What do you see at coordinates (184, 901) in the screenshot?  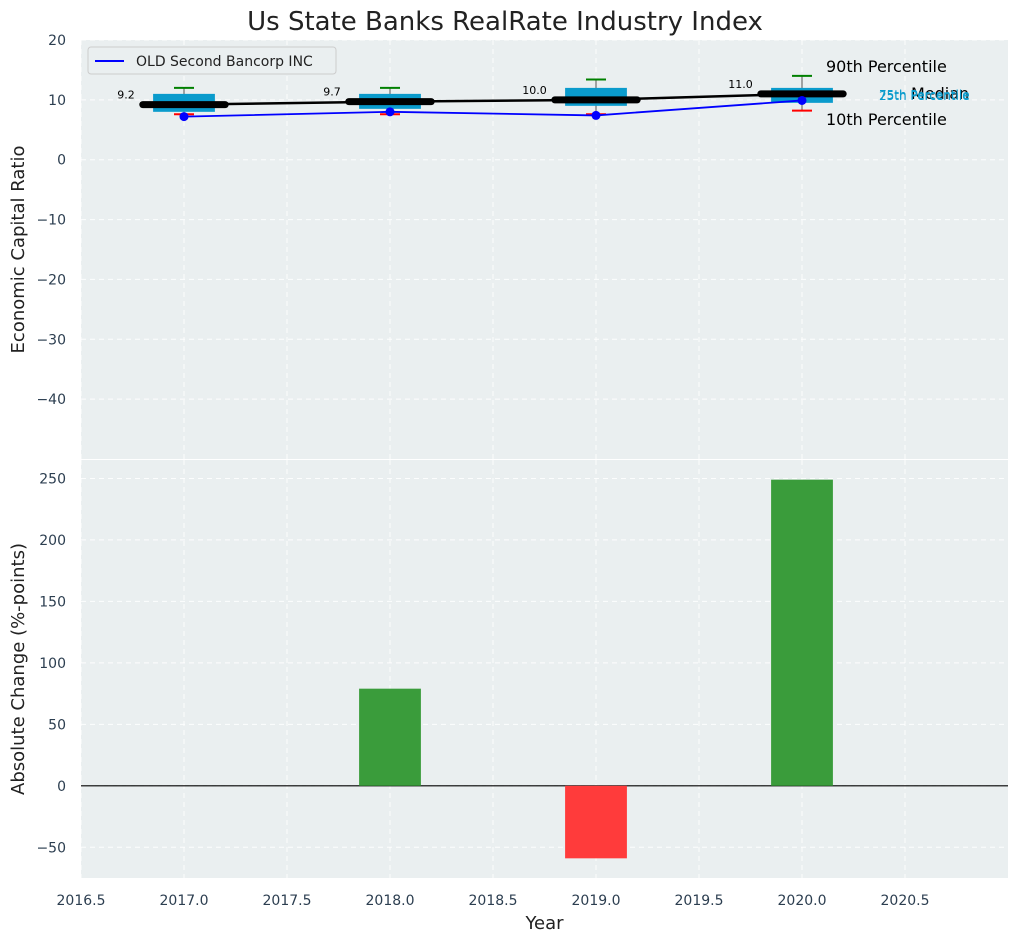 I see `x-tick-label: 2017.0` at bounding box center [184, 901].